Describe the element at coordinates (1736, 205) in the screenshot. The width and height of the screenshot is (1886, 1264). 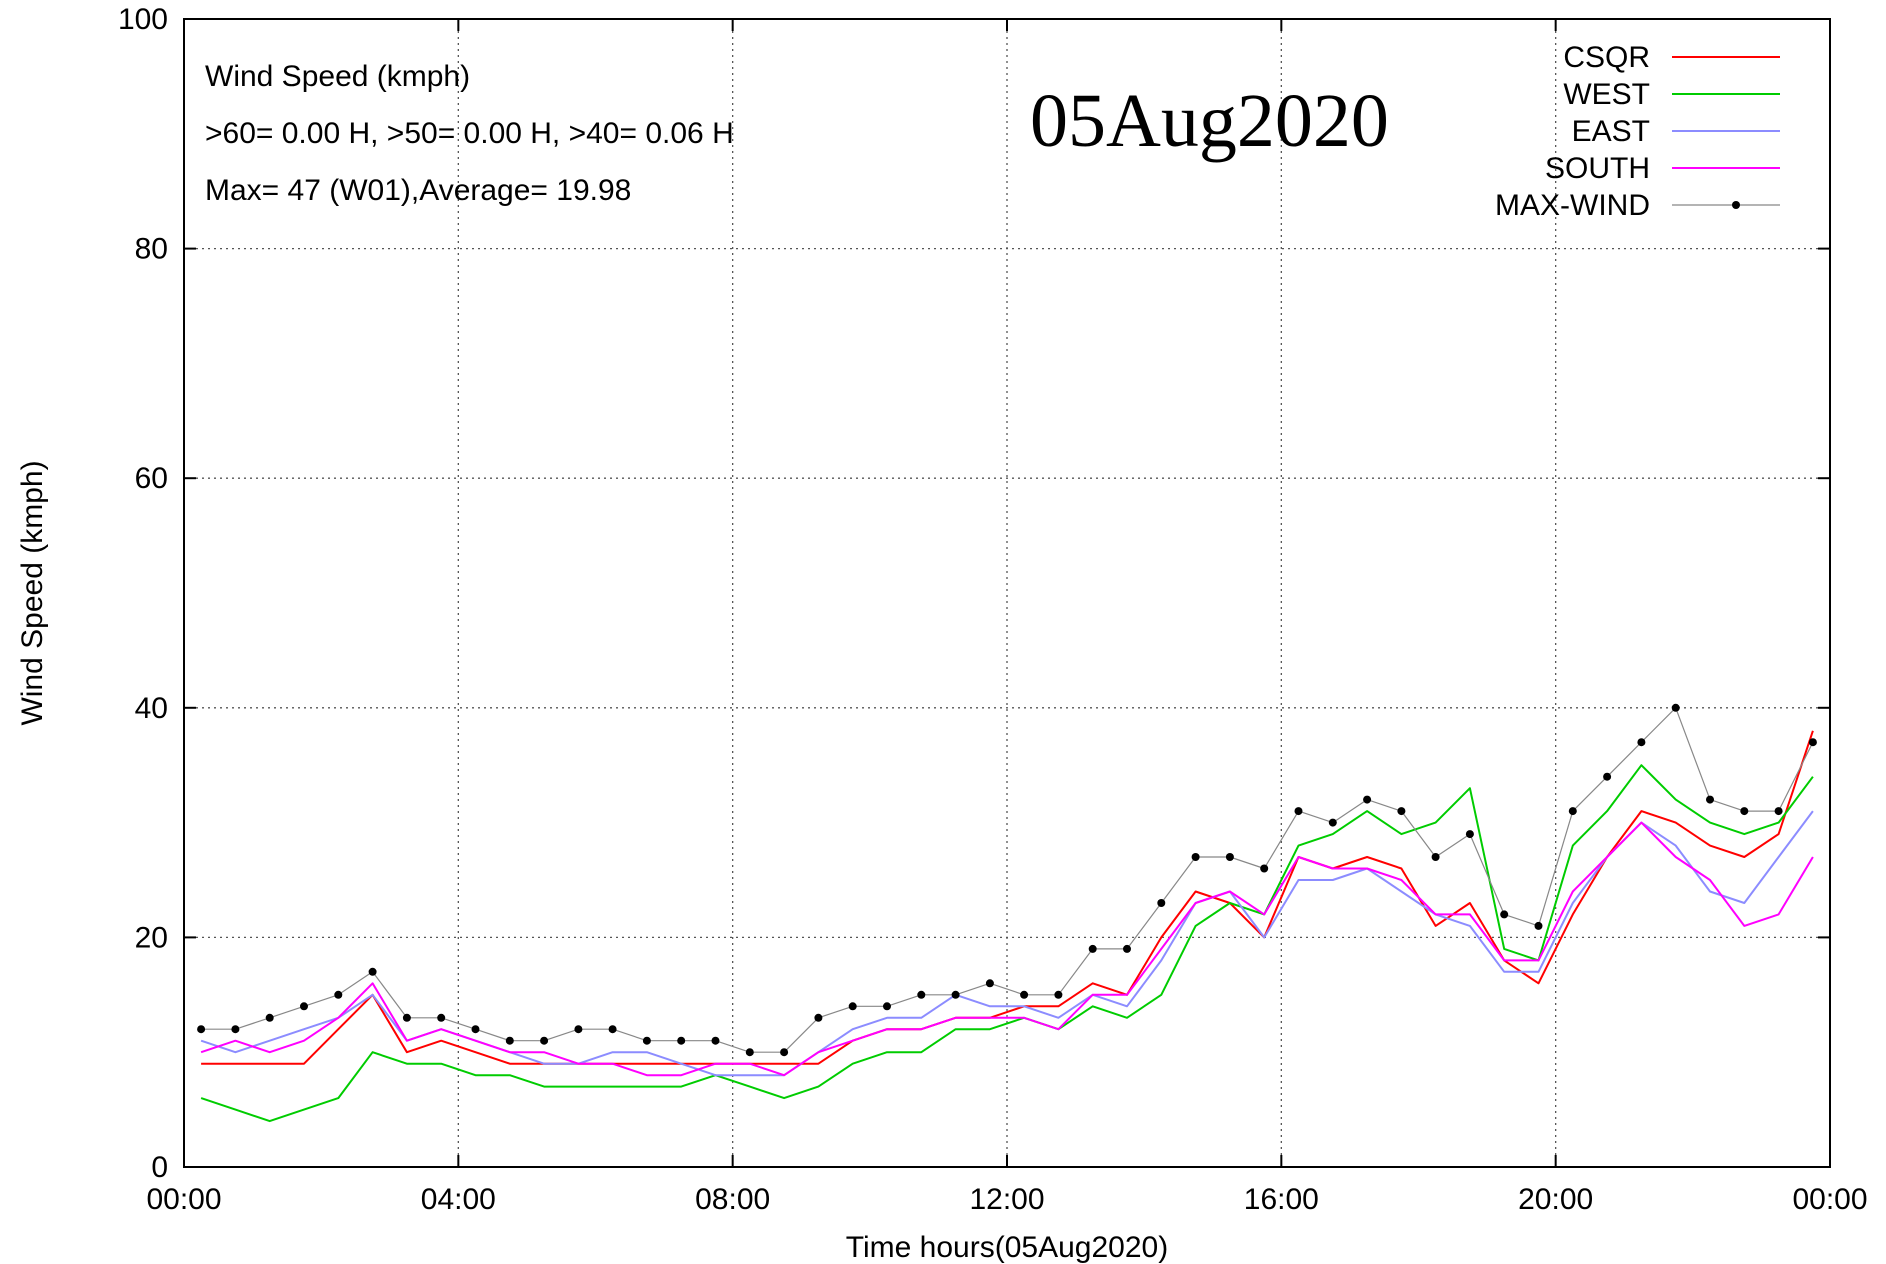
I see `legend-marker` at that location.